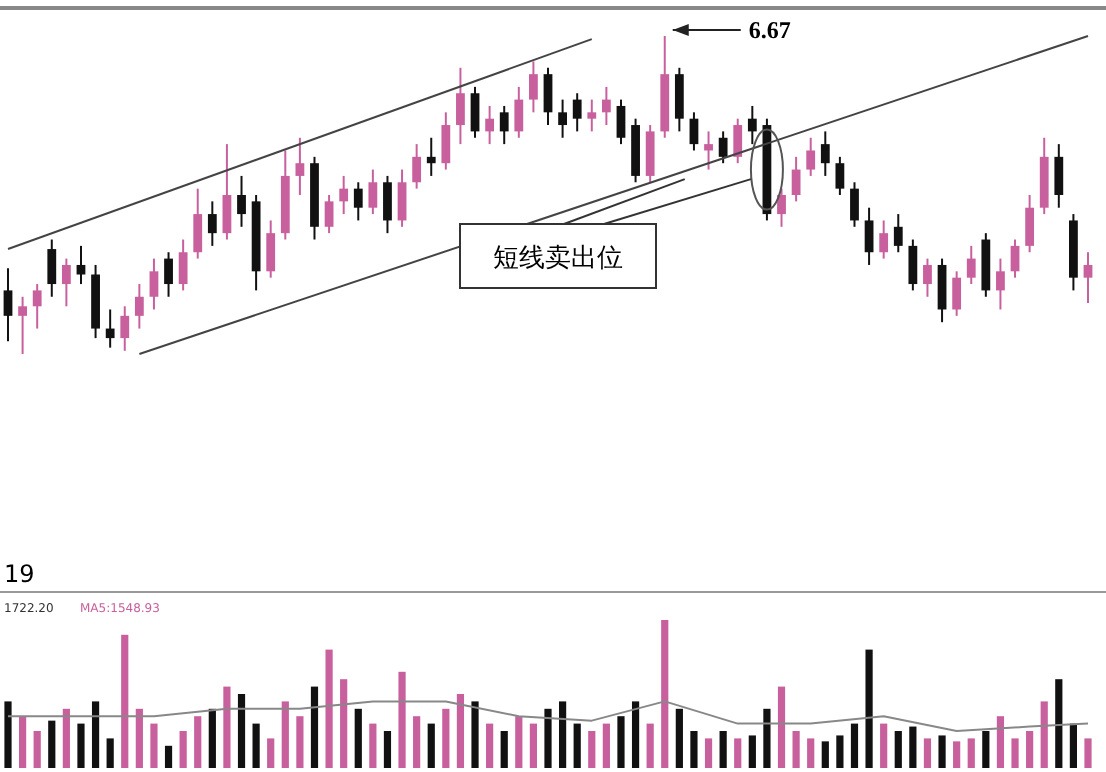  What do you see at coordinates (19, 574) in the screenshot?
I see `text: 19` at bounding box center [19, 574].